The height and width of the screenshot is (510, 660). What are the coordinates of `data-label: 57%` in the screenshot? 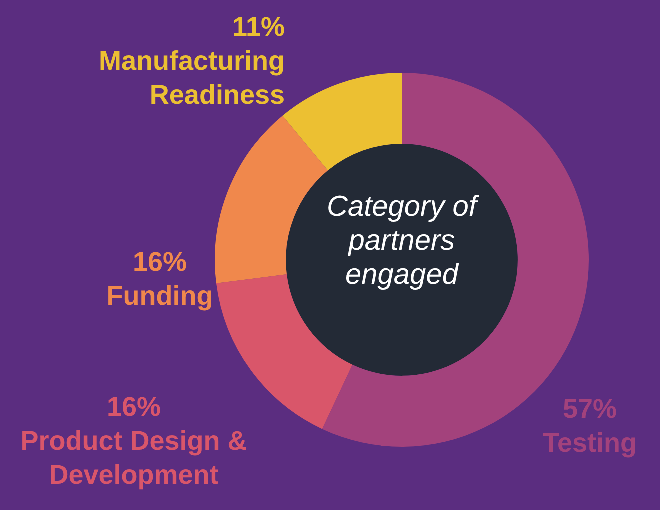 It's located at (590, 409).